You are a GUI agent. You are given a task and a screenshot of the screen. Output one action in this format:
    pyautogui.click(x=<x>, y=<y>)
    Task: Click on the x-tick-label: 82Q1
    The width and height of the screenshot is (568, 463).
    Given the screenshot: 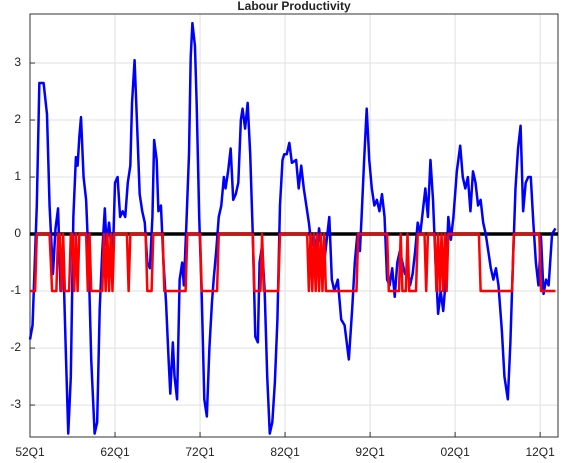 What is the action you would take?
    pyautogui.click(x=285, y=452)
    